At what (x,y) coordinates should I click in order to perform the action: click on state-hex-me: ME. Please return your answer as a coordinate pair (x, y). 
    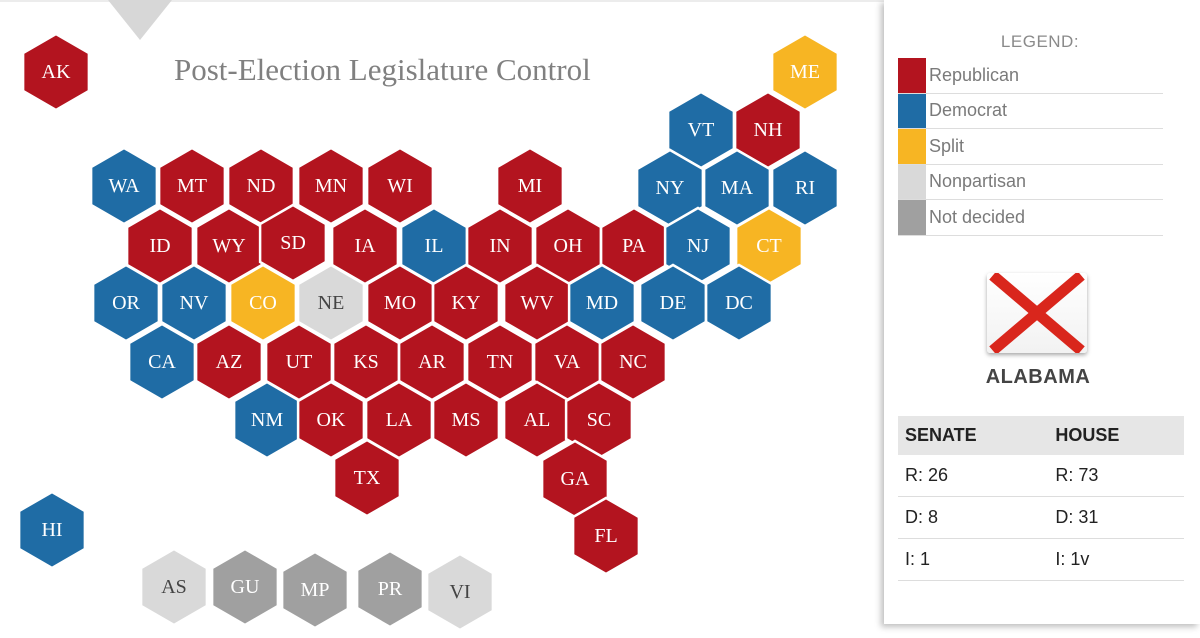
    Looking at the image, I should click on (805, 72).